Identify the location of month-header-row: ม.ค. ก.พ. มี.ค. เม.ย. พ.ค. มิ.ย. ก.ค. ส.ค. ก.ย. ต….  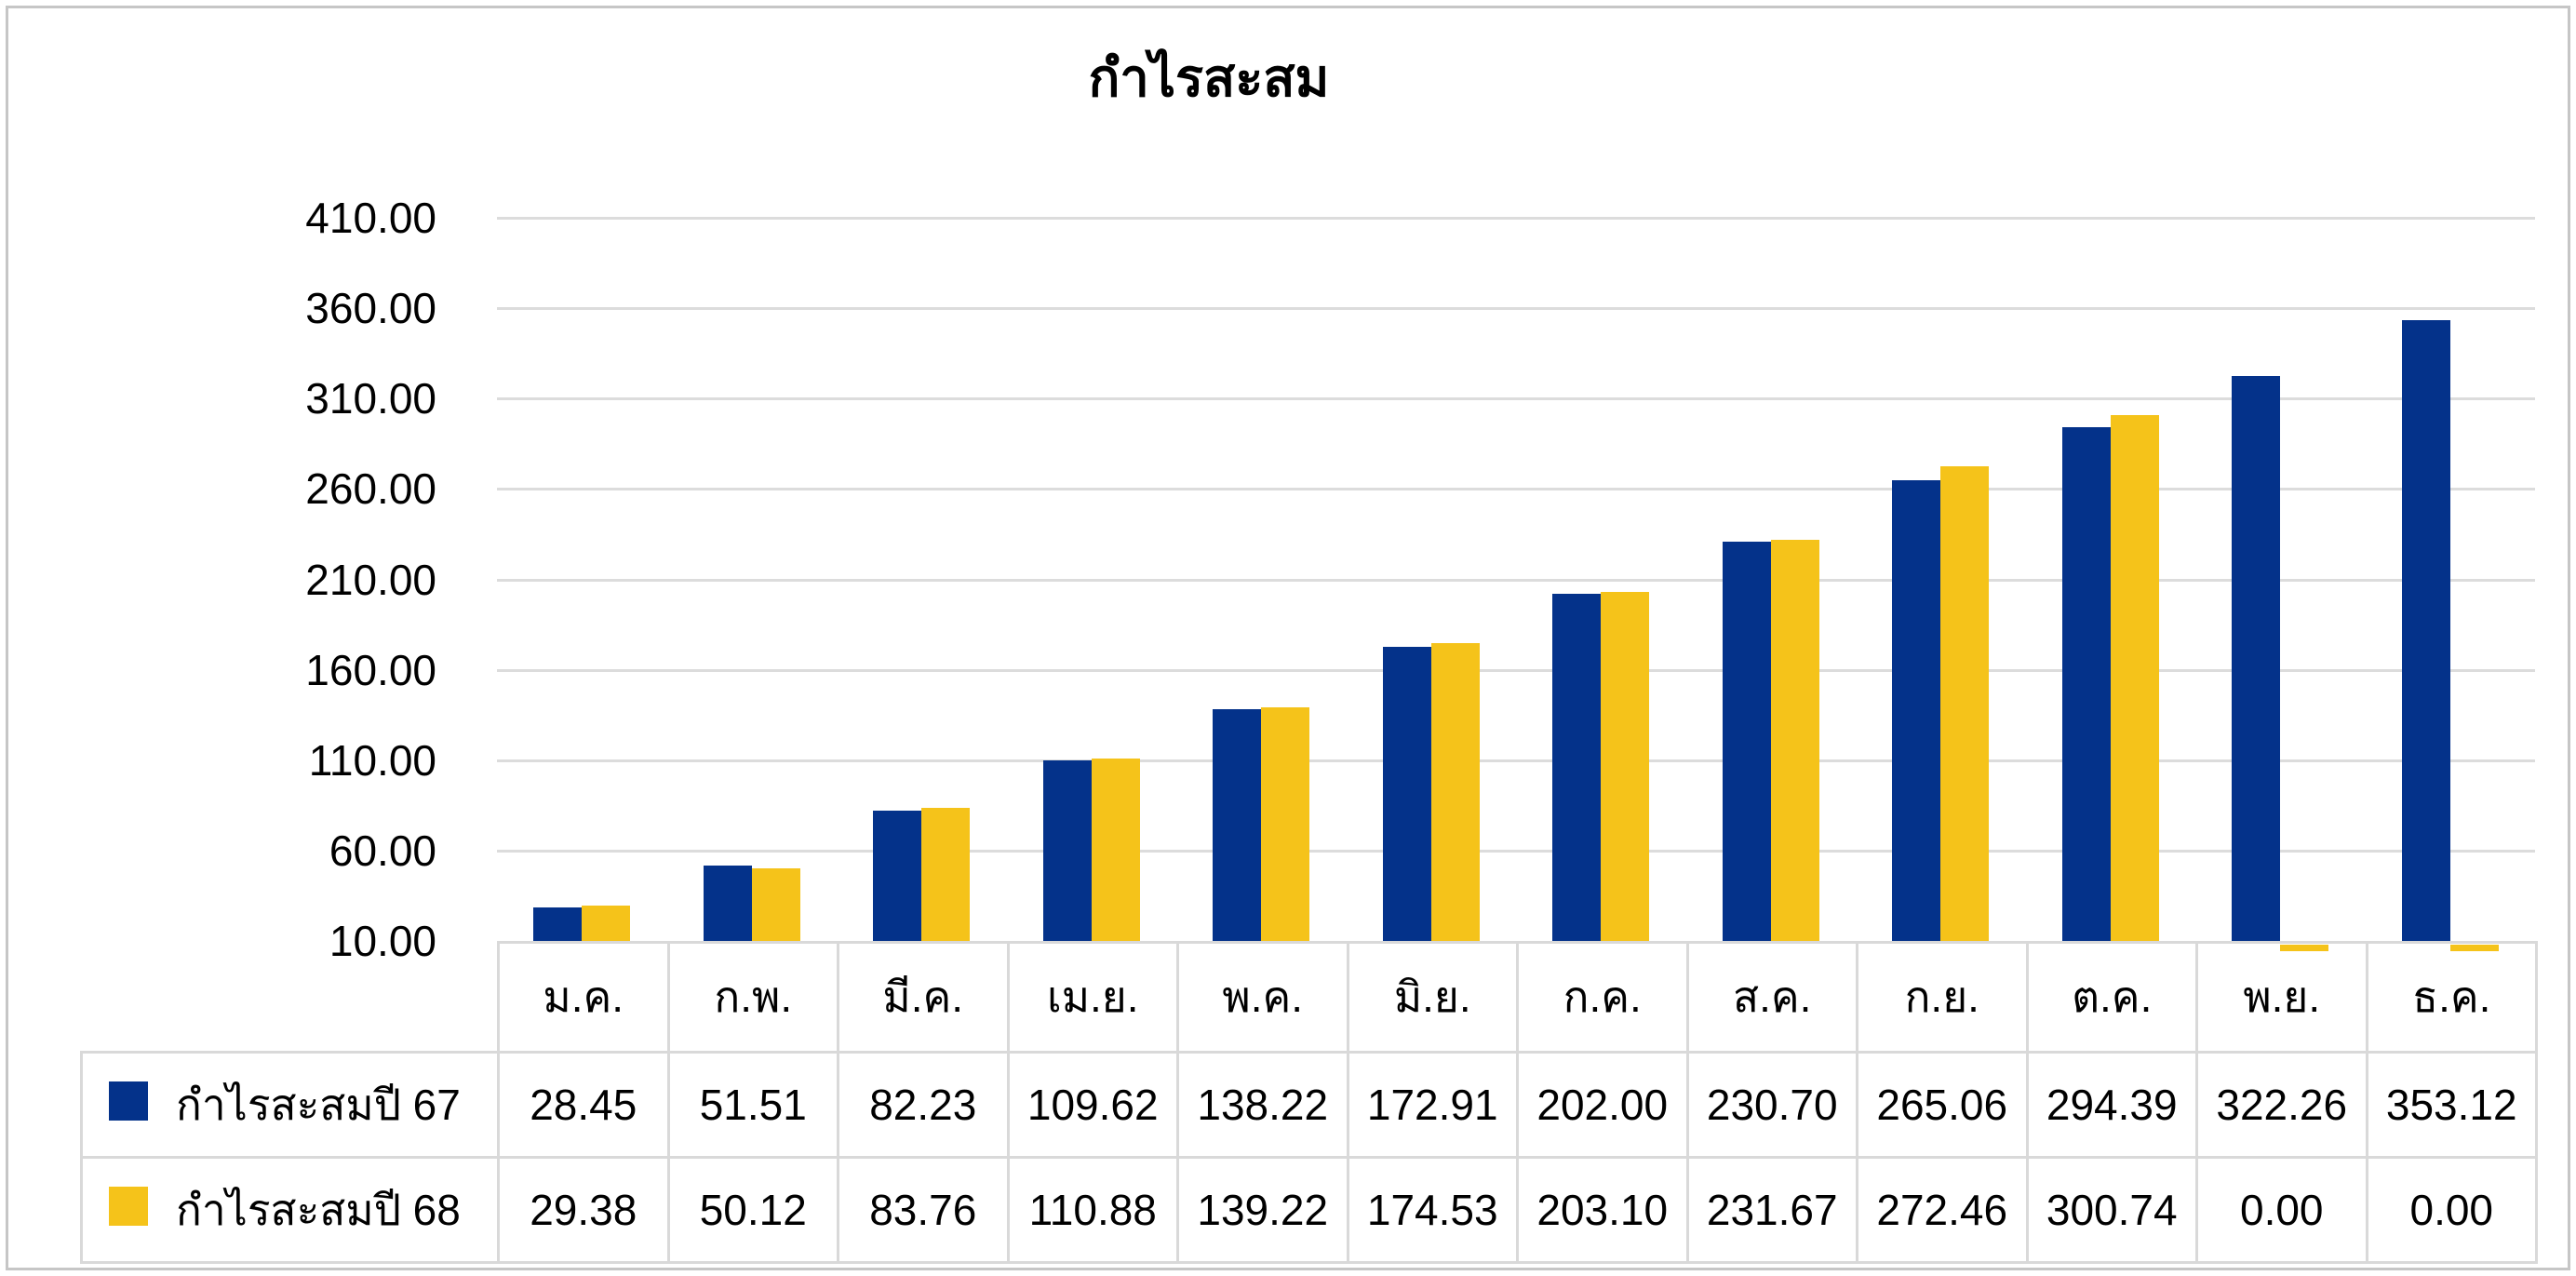
(1310, 997).